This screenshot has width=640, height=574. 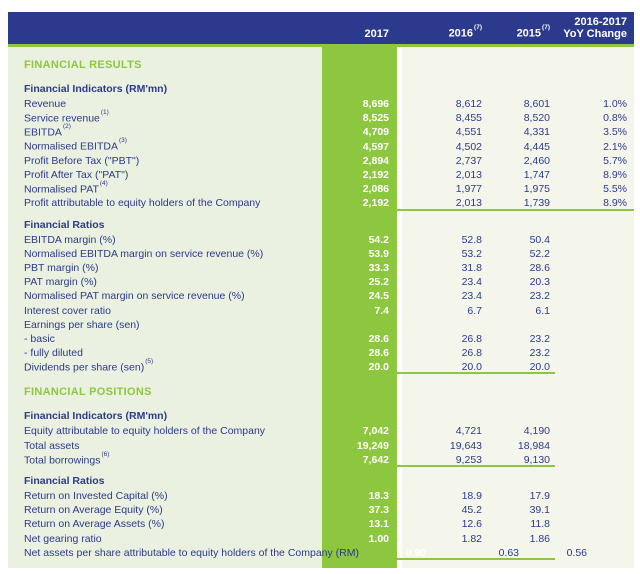 What do you see at coordinates (539, 510) in the screenshot?
I see `cell-2015: 39.1` at bounding box center [539, 510].